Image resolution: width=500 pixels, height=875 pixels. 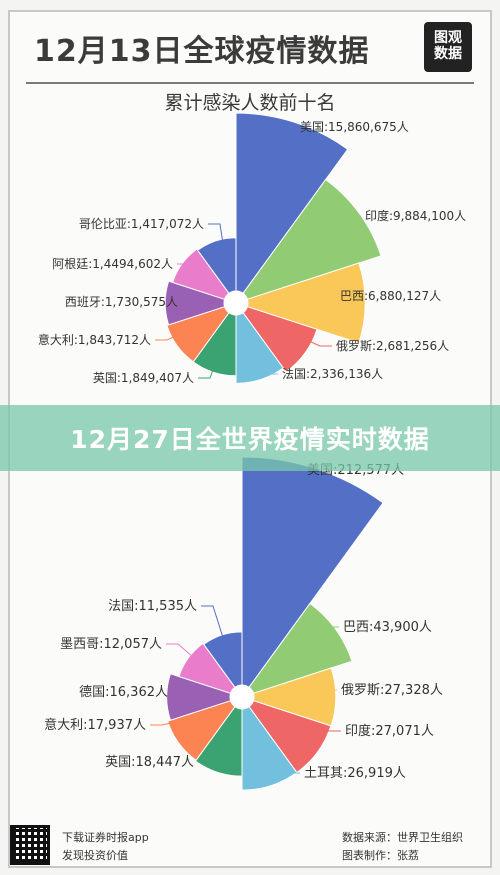 I want to click on slice-label-德国: 德国:16,362人, so click(x=123, y=692).